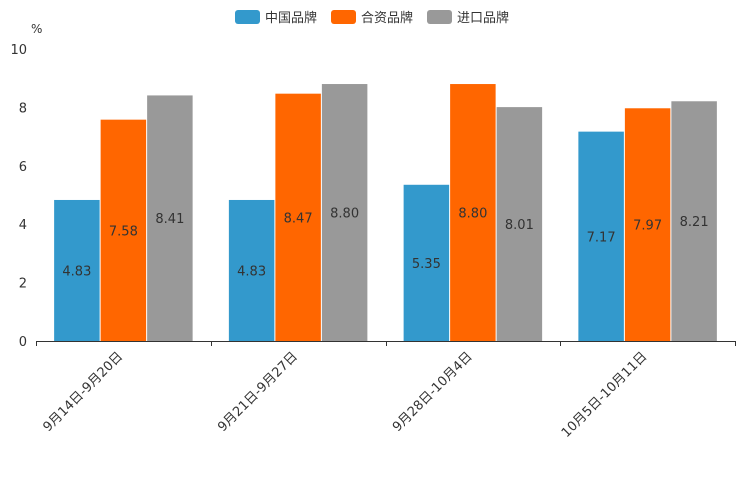 The image size is (744, 496). I want to click on y-tick-label: 2, so click(23, 284).